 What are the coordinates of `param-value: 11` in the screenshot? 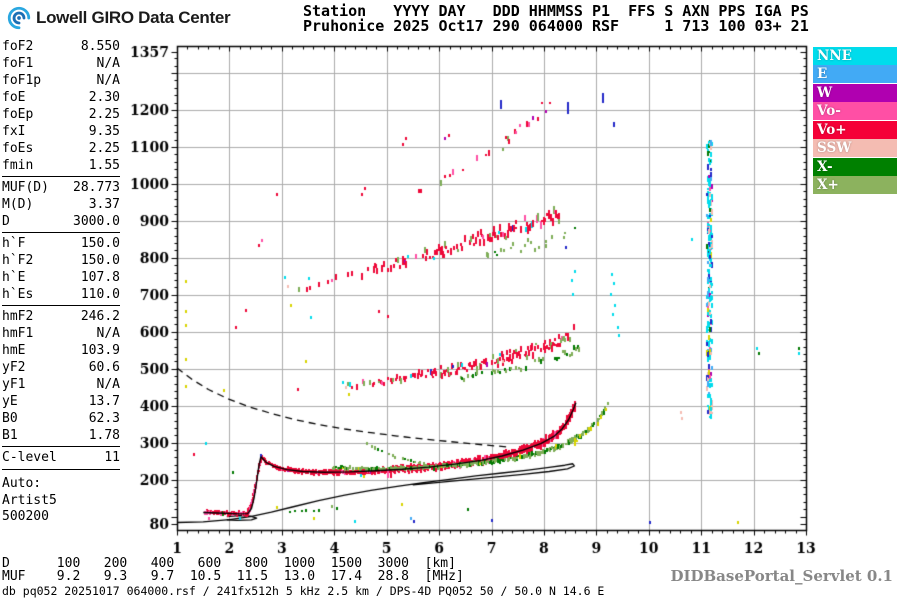 It's located at (112, 457).